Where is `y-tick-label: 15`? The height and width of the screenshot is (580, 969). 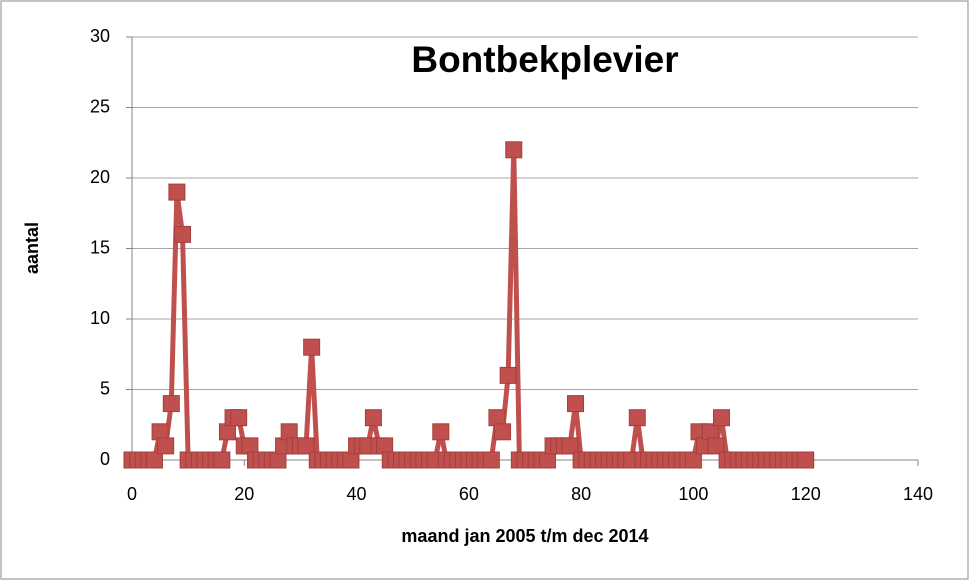
y-tick-label: 15 is located at coordinates (100, 247).